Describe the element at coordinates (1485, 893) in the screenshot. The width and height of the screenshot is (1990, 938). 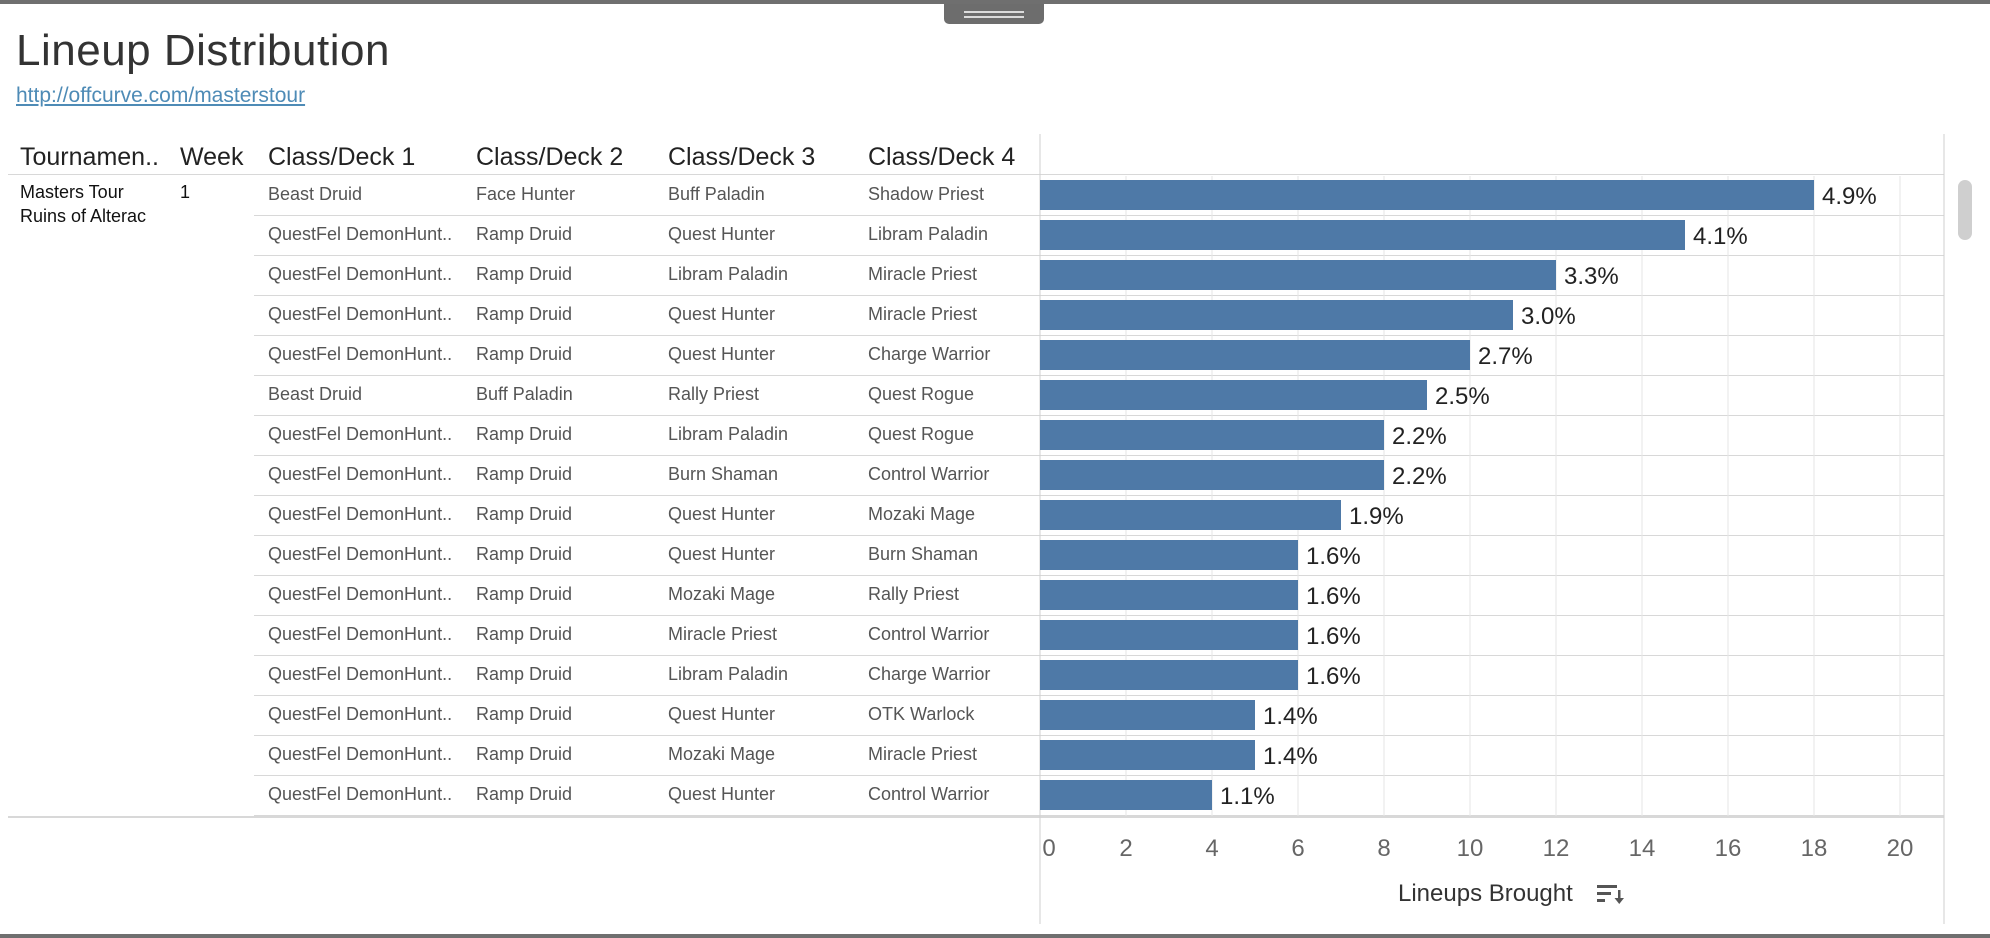
I see `x-axis-title: Lineups Brought` at that location.